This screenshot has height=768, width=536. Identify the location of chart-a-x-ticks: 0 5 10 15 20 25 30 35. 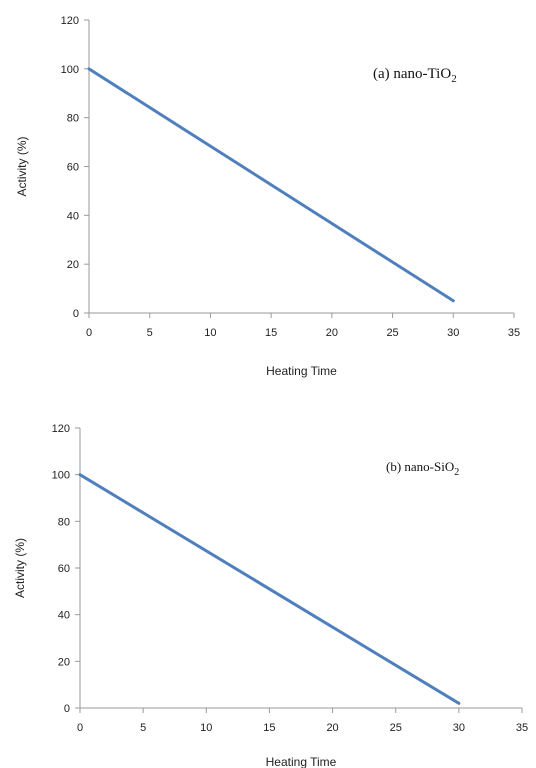
(303, 326).